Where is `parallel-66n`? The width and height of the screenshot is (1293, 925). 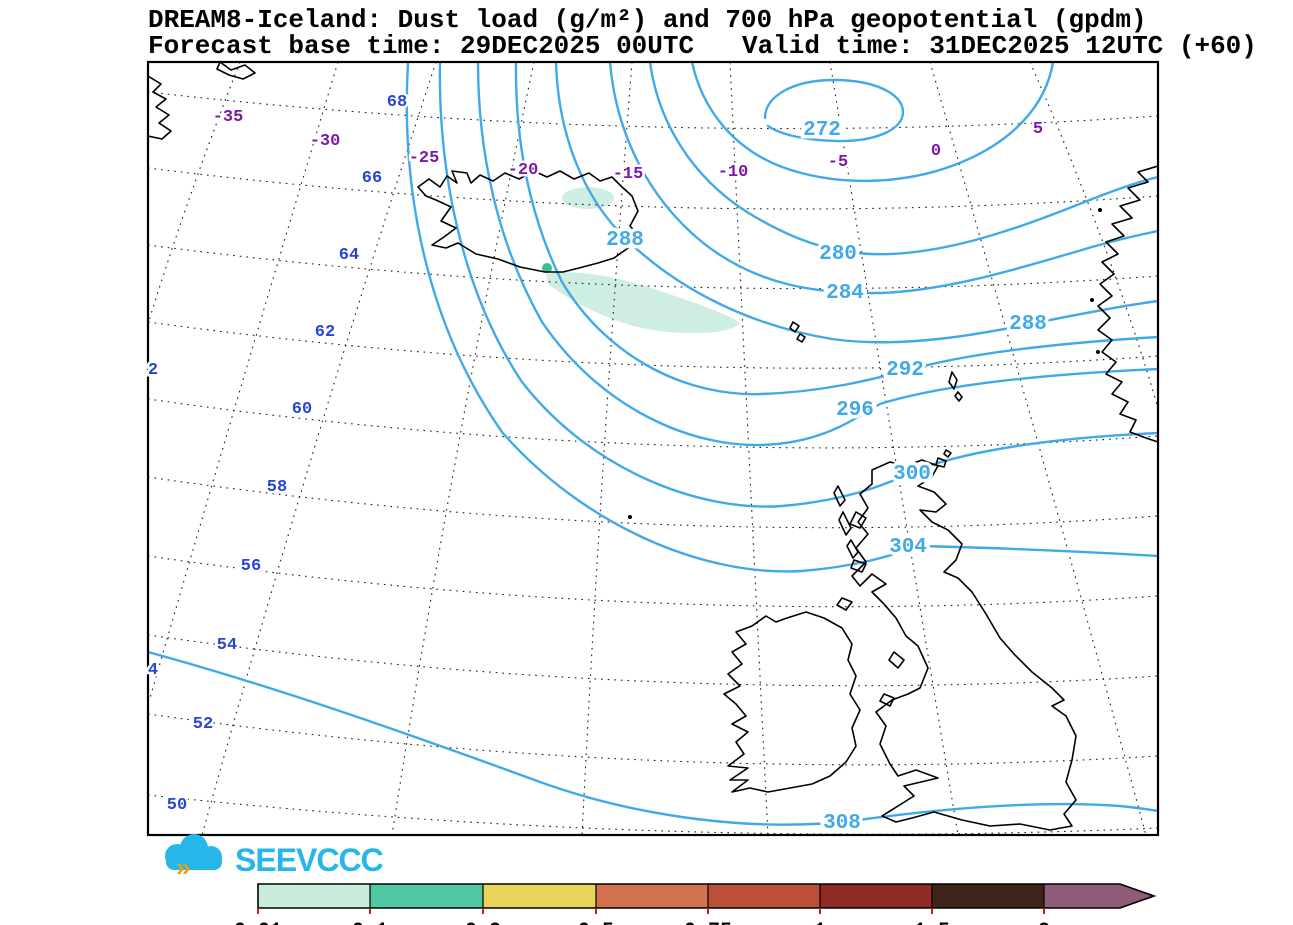 parallel-66n is located at coordinates (653, 188).